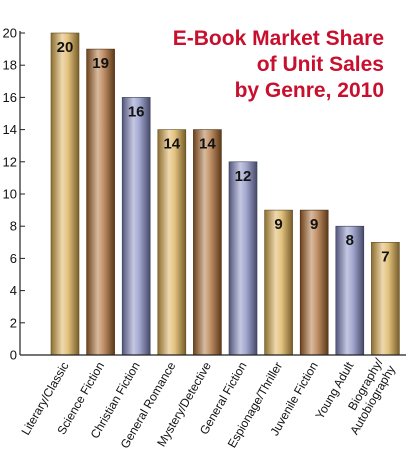 The image size is (414, 473). I want to click on y-tick-label: 12, so click(10, 161).